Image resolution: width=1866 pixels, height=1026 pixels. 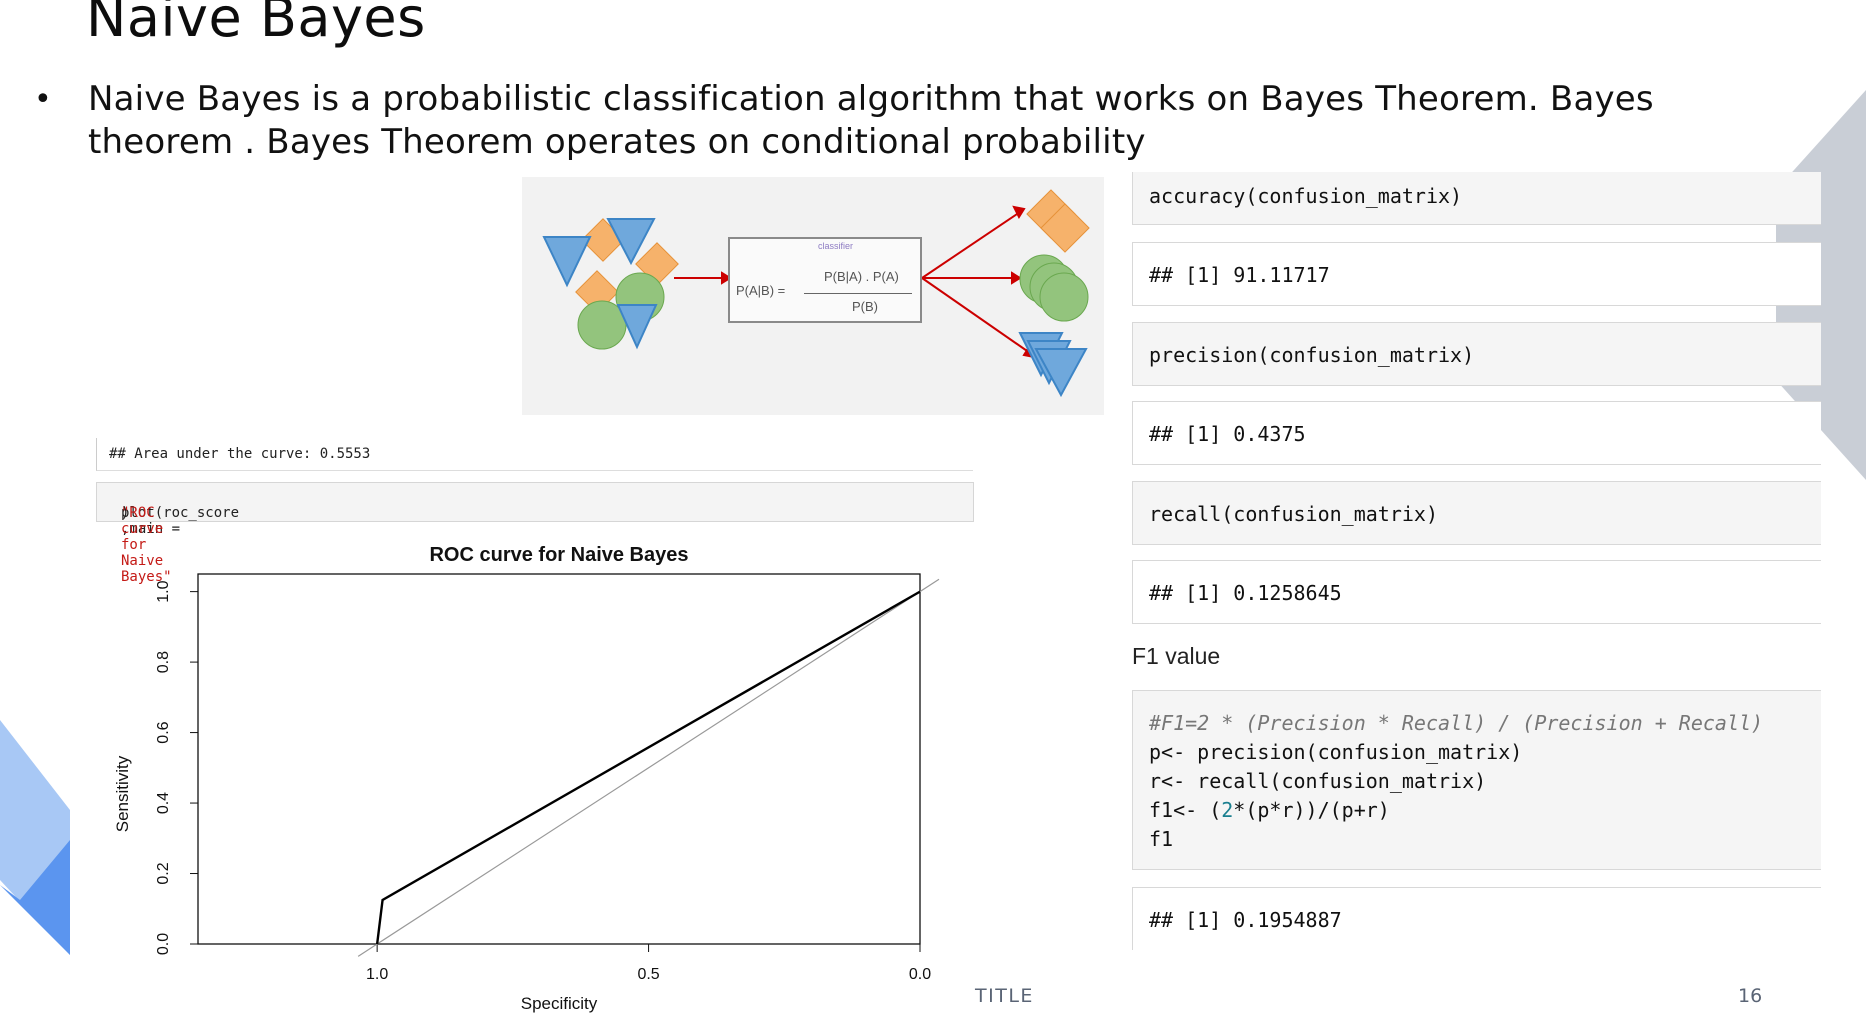 What do you see at coordinates (558, 555) in the screenshot?
I see `chart-title: ROC curve for Naive Bayes` at bounding box center [558, 555].